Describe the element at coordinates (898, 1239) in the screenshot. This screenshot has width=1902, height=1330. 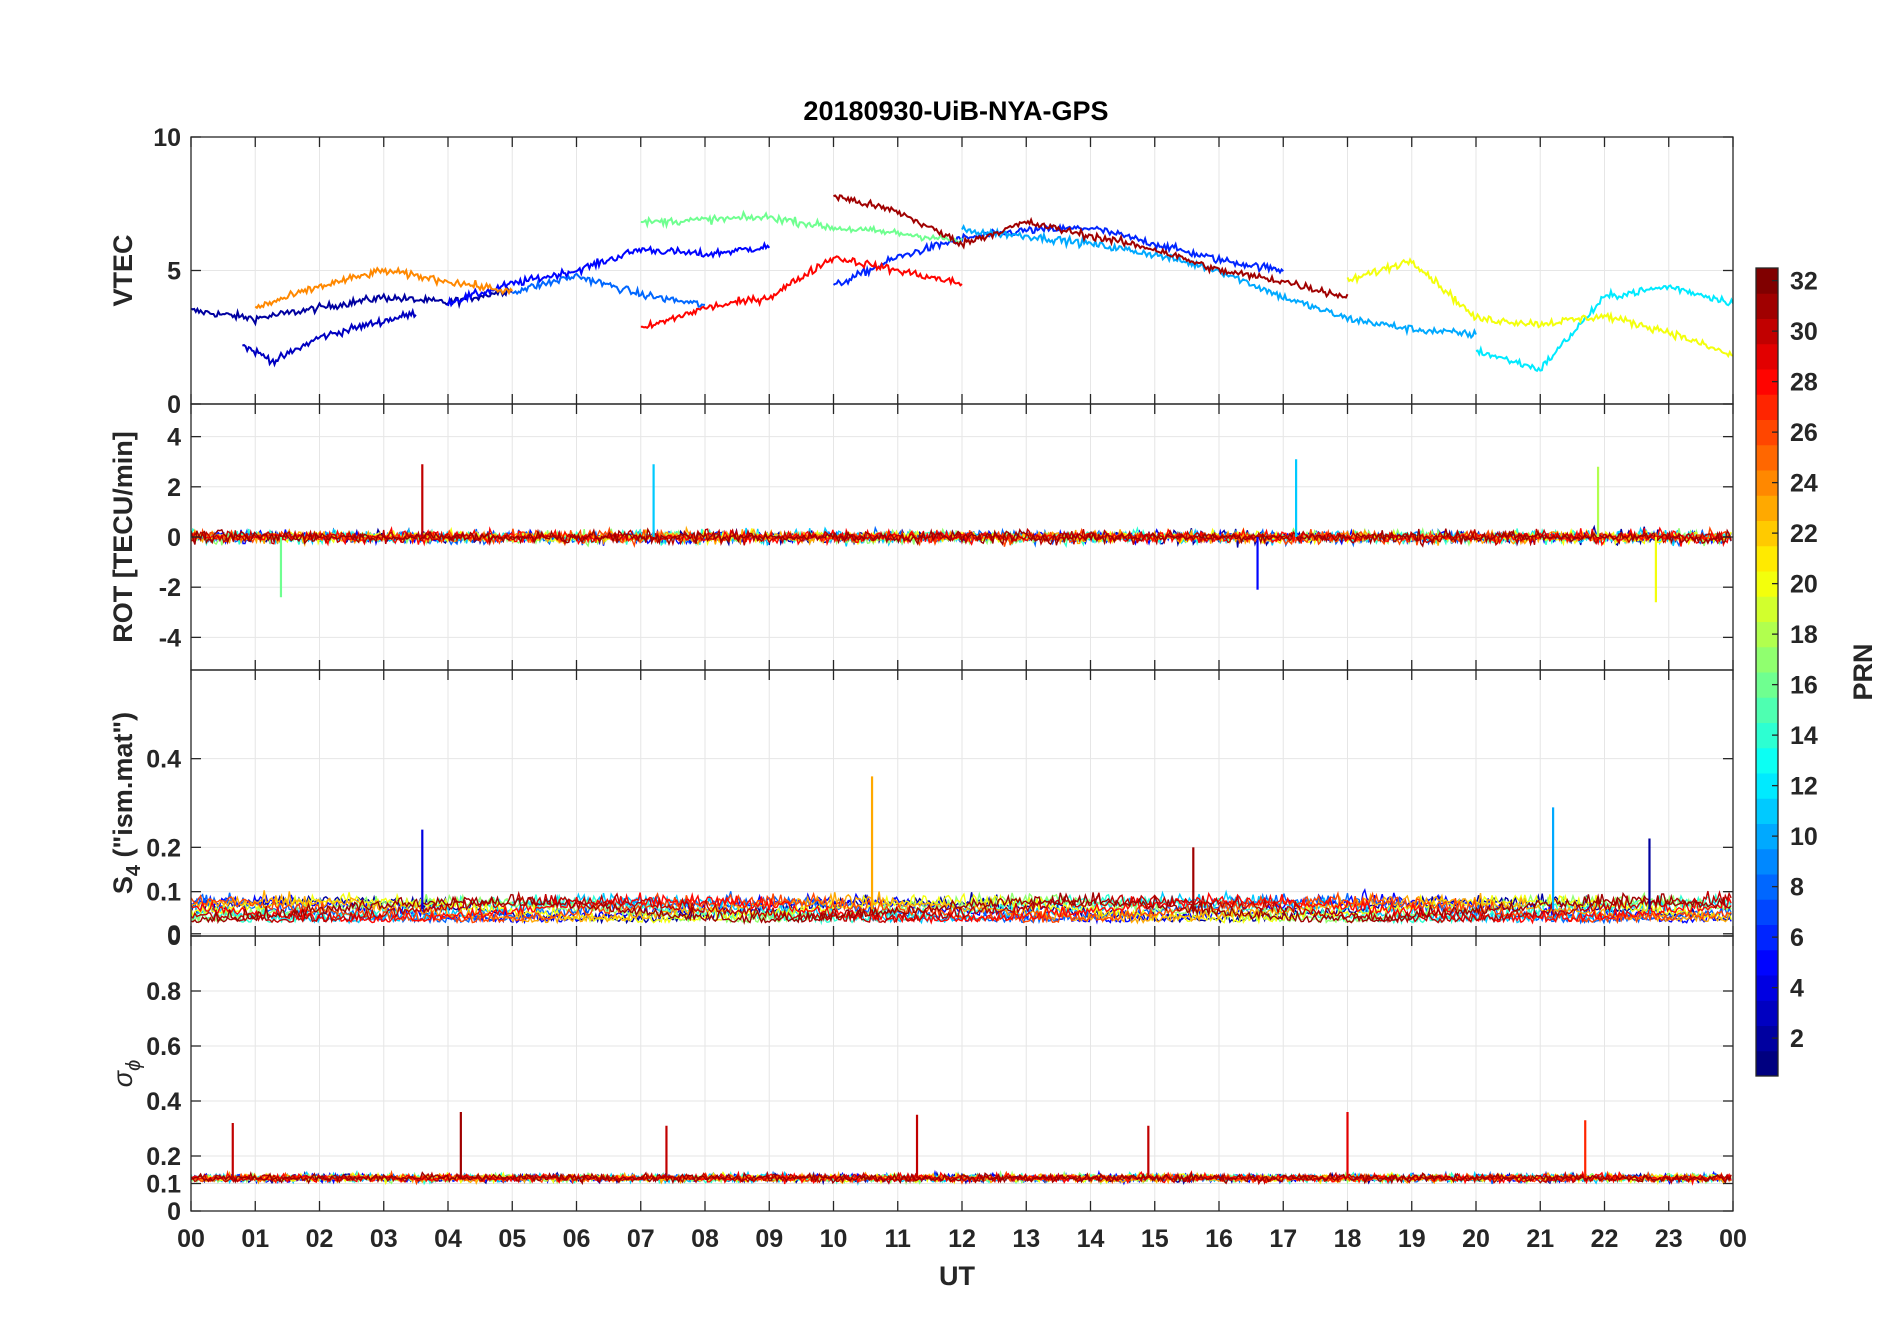
I see `xtick-label: 11` at that location.